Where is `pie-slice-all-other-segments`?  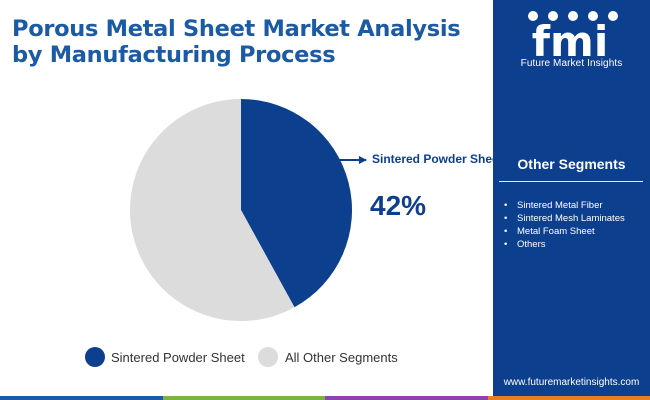
pie-slice-all-other-segments is located at coordinates (212, 210).